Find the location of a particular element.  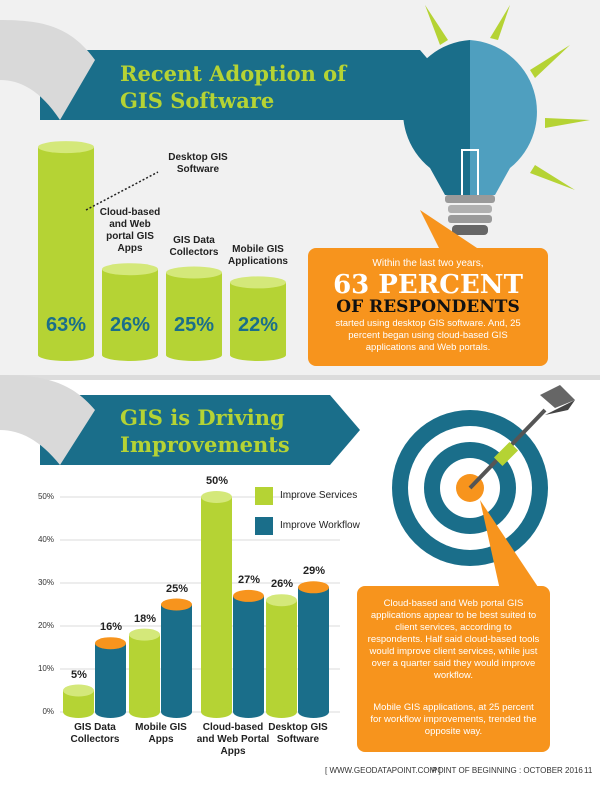

y-tick-label: 40% is located at coordinates (45, 539).